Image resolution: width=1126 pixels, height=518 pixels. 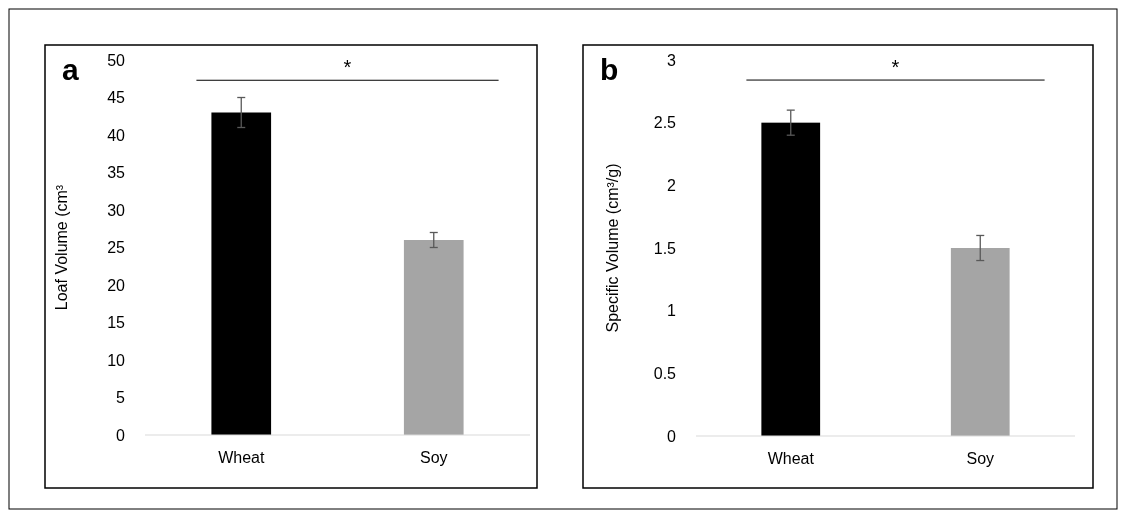 What do you see at coordinates (116, 173) in the screenshot?
I see `y-tick-label: 35` at bounding box center [116, 173].